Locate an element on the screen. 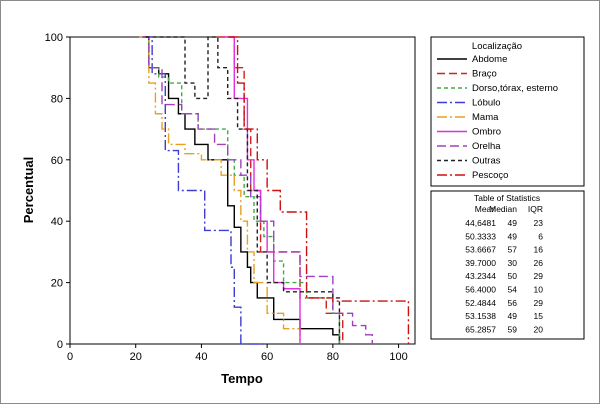  y-tick-label: 20 is located at coordinates (57, 284).